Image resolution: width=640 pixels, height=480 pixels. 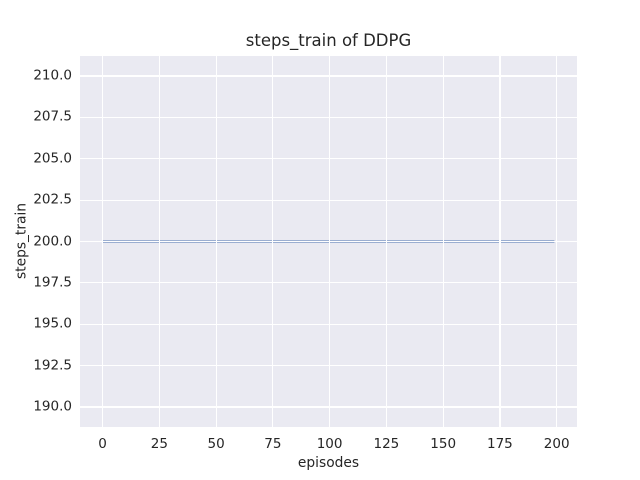 I want to click on x-tick-label: 75, so click(x=273, y=444).